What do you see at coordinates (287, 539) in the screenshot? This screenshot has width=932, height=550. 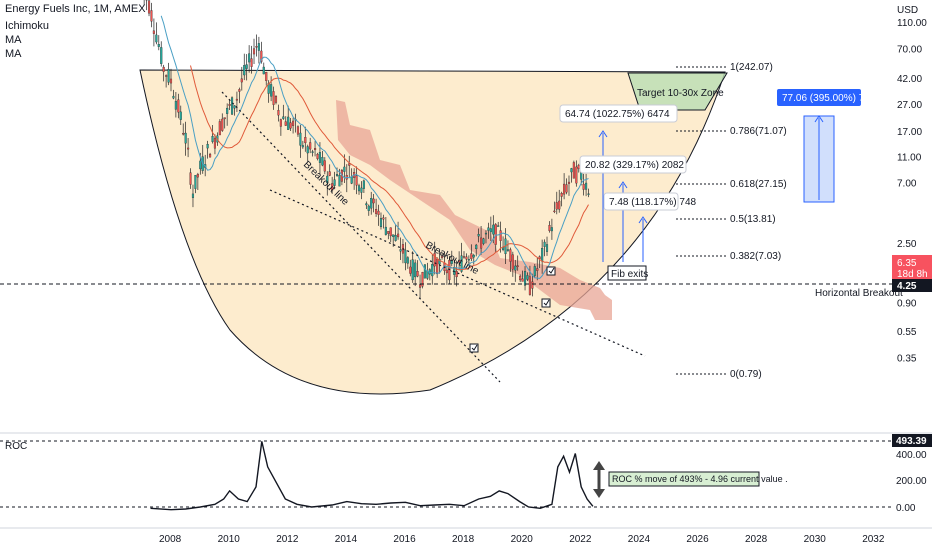 I see `time-tick: 2012` at bounding box center [287, 539].